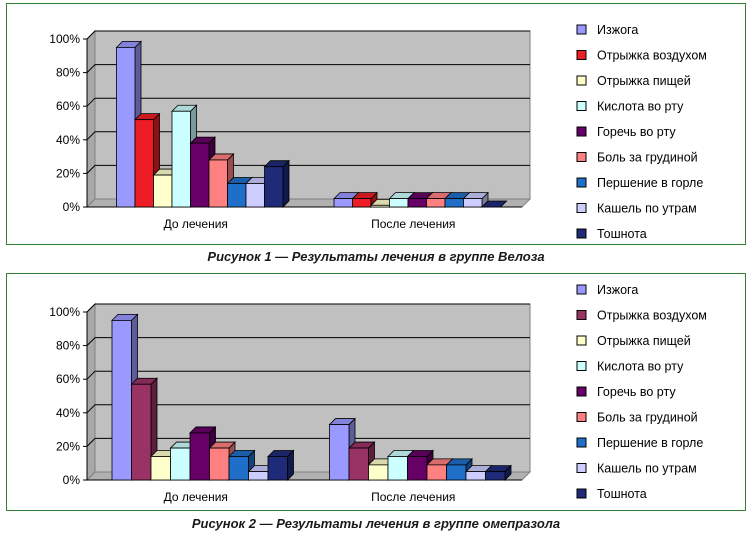  I want to click on bar-side, so click(286, 183).